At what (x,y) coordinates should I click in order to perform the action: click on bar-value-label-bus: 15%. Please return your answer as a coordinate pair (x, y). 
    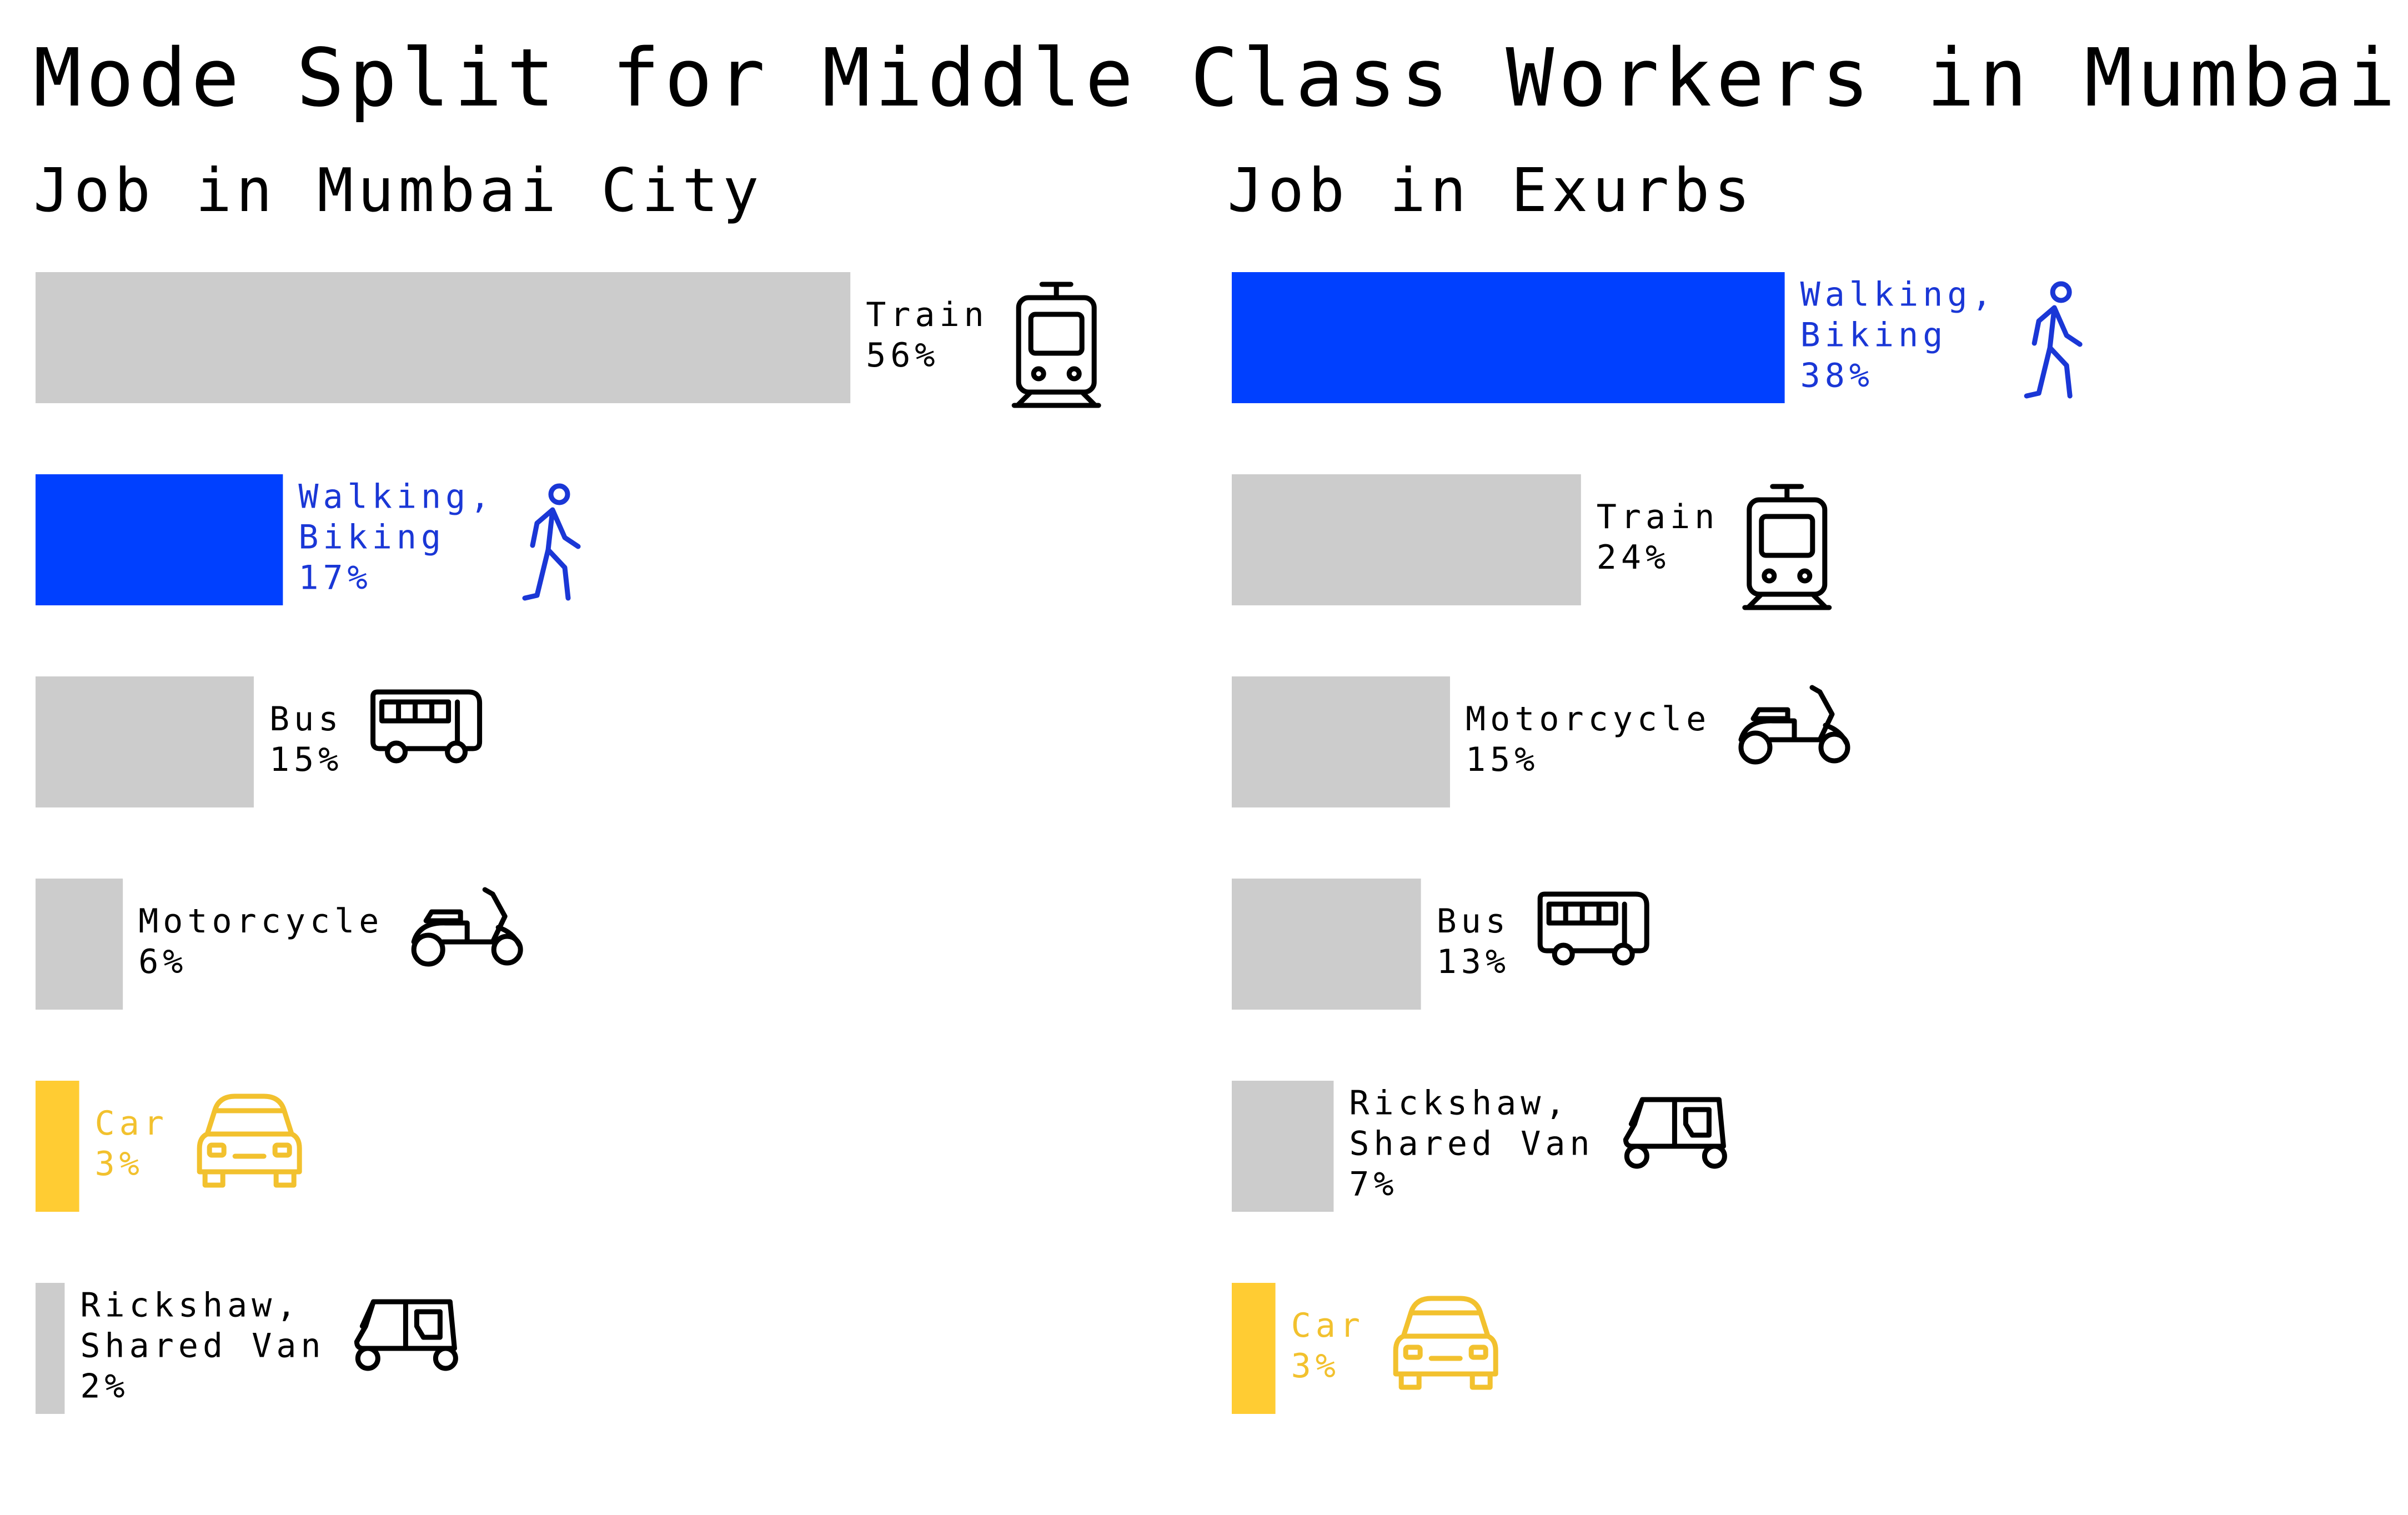
    Looking at the image, I should click on (306, 759).